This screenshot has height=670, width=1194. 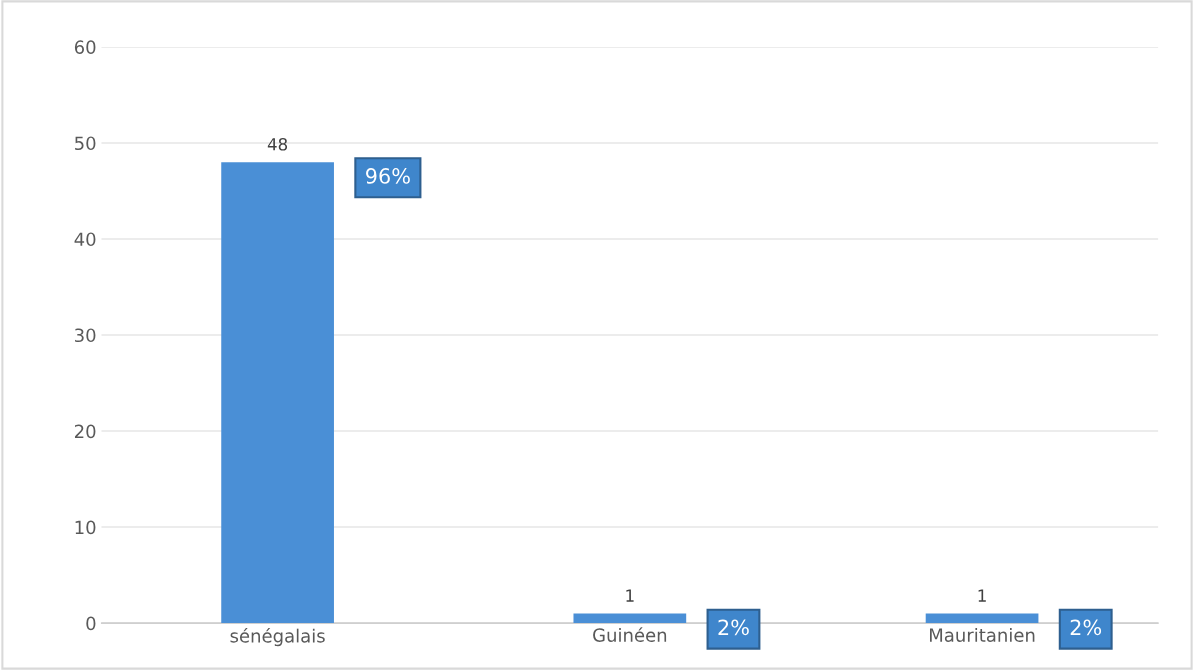 What do you see at coordinates (91, 623) in the screenshot?
I see `y-tick-label: 0` at bounding box center [91, 623].